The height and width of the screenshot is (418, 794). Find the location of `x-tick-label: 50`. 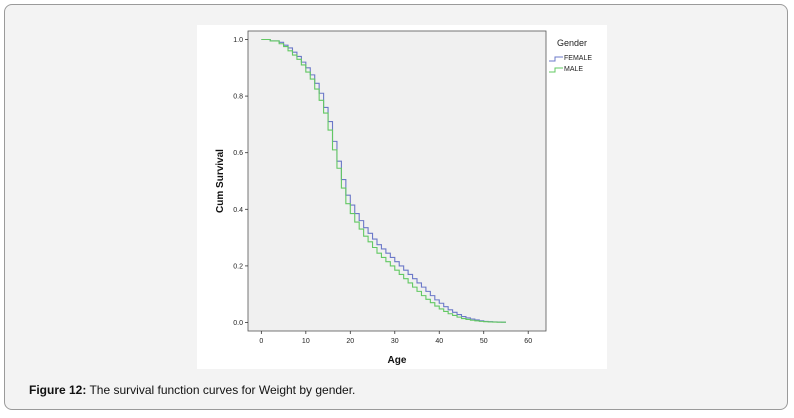

x-tick-label: 50 is located at coordinates (484, 341).